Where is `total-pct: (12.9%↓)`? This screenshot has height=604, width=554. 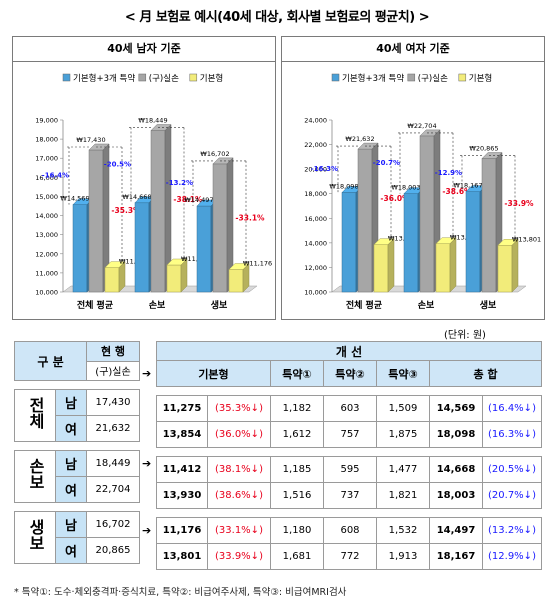 total-pct: (12.9%↓) is located at coordinates (512, 556).